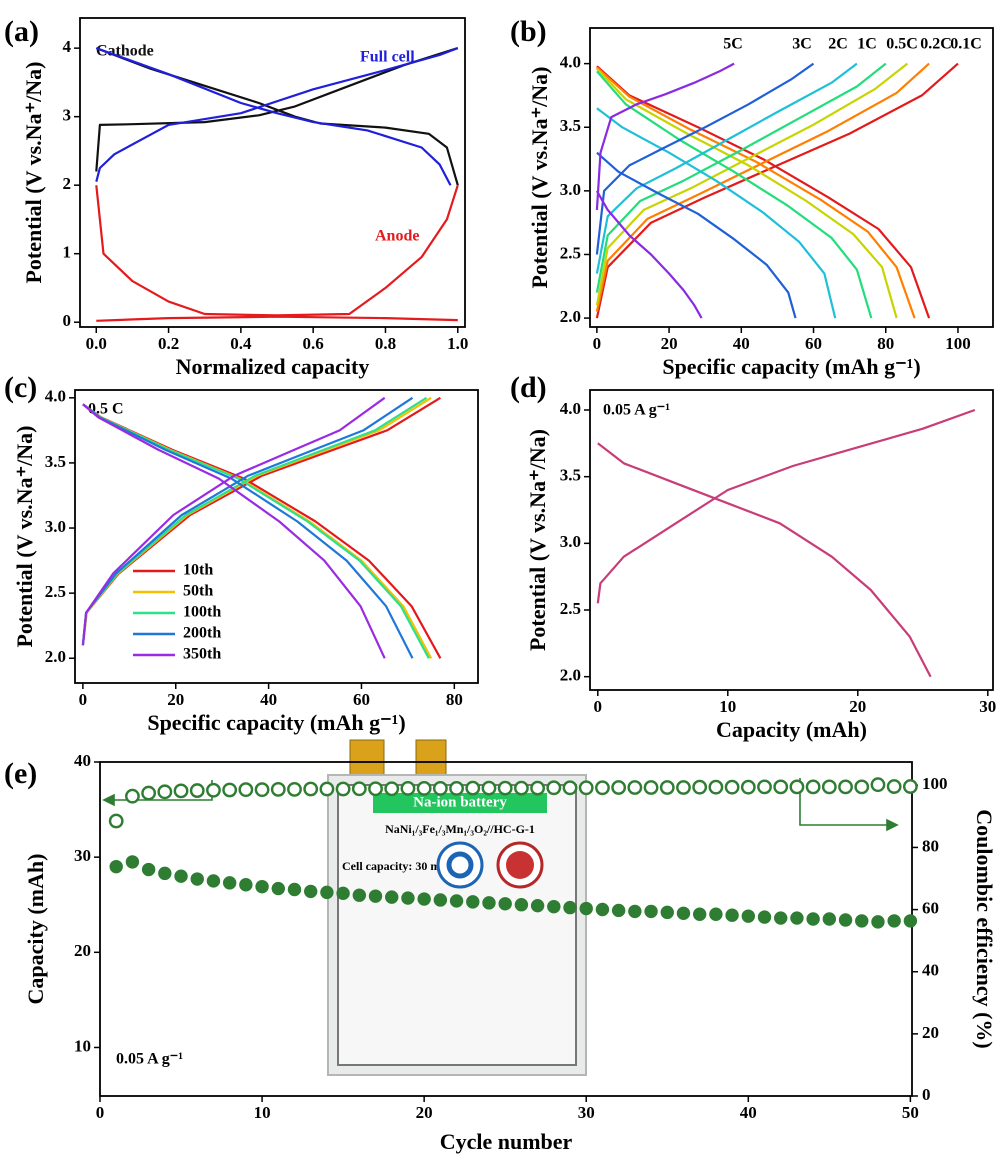 This screenshot has width=1003, height=1163. Describe the element at coordinates (460, 803) in the screenshot. I see `label-banner` at that location.